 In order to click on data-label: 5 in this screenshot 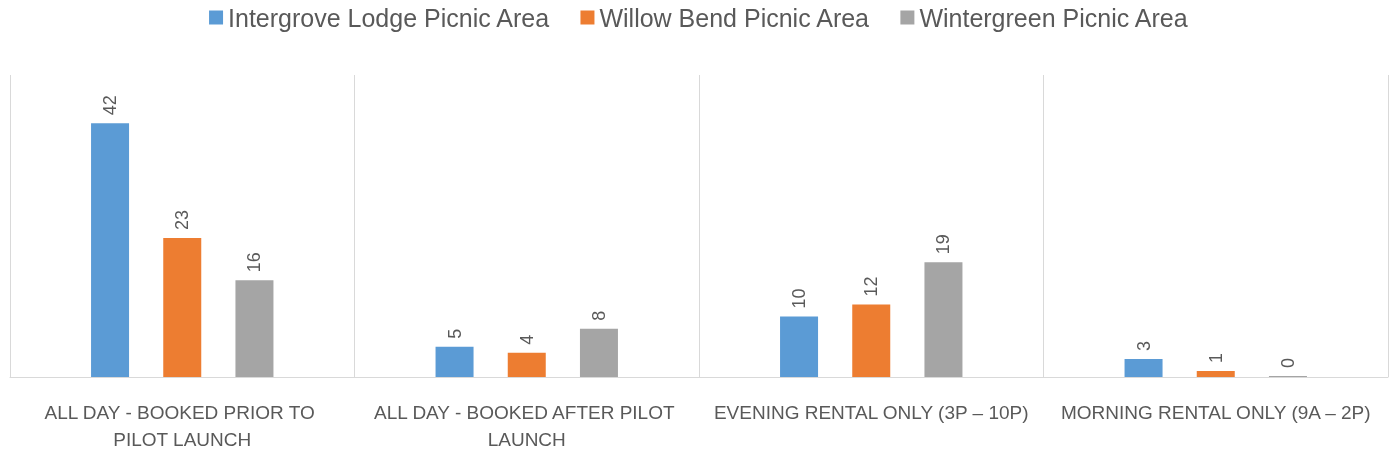, I will do `click(454, 333)`.